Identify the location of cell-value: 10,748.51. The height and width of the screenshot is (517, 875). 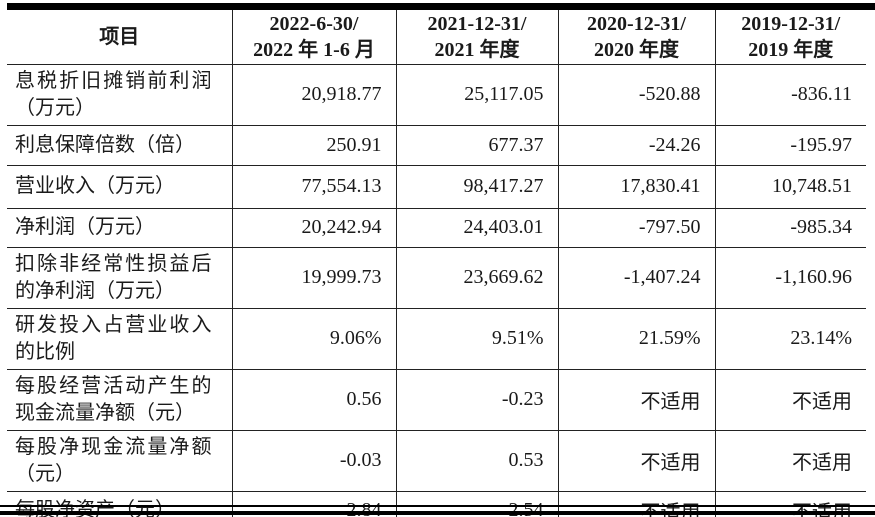
(790, 186).